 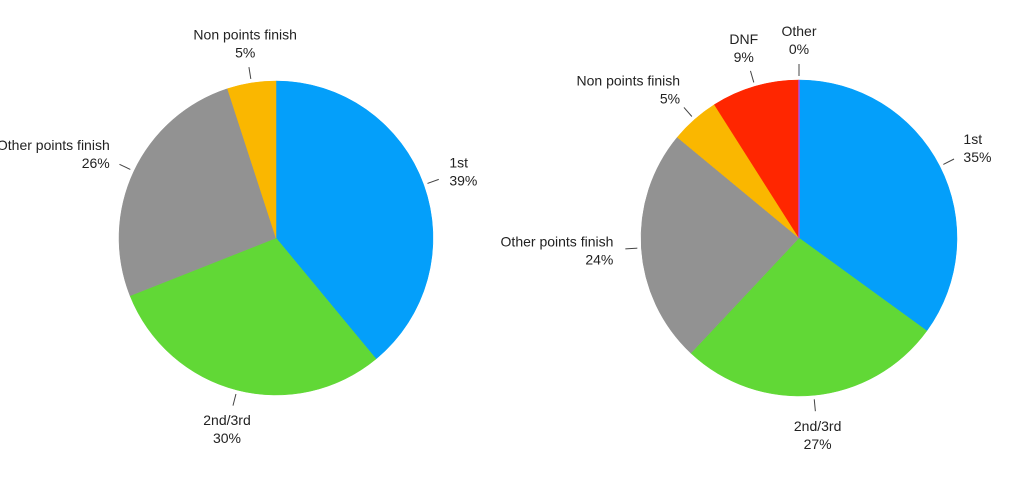 What do you see at coordinates (463, 180) in the screenshot?
I see `slice-value-label: 39%` at bounding box center [463, 180].